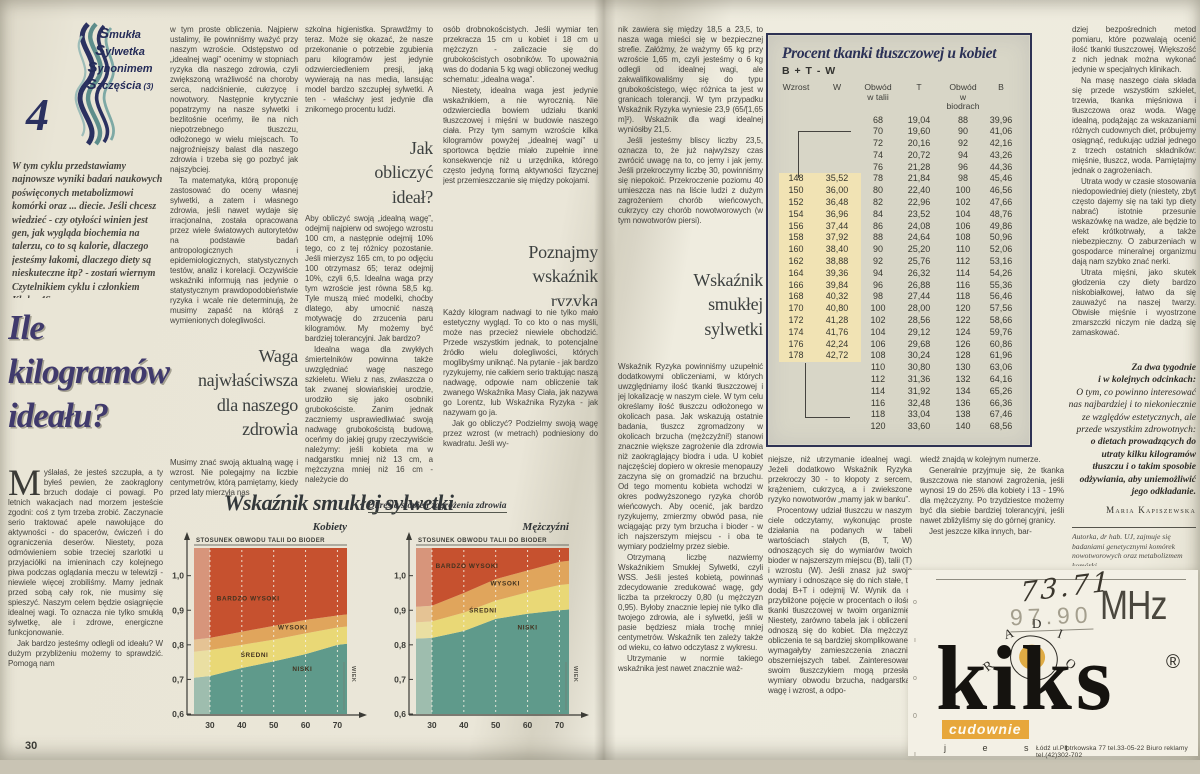 Image resolution: width=1200 pixels, height=774 pixels. Describe the element at coordinates (877, 272) in the screenshot. I see `table-cell: 94` at that location.